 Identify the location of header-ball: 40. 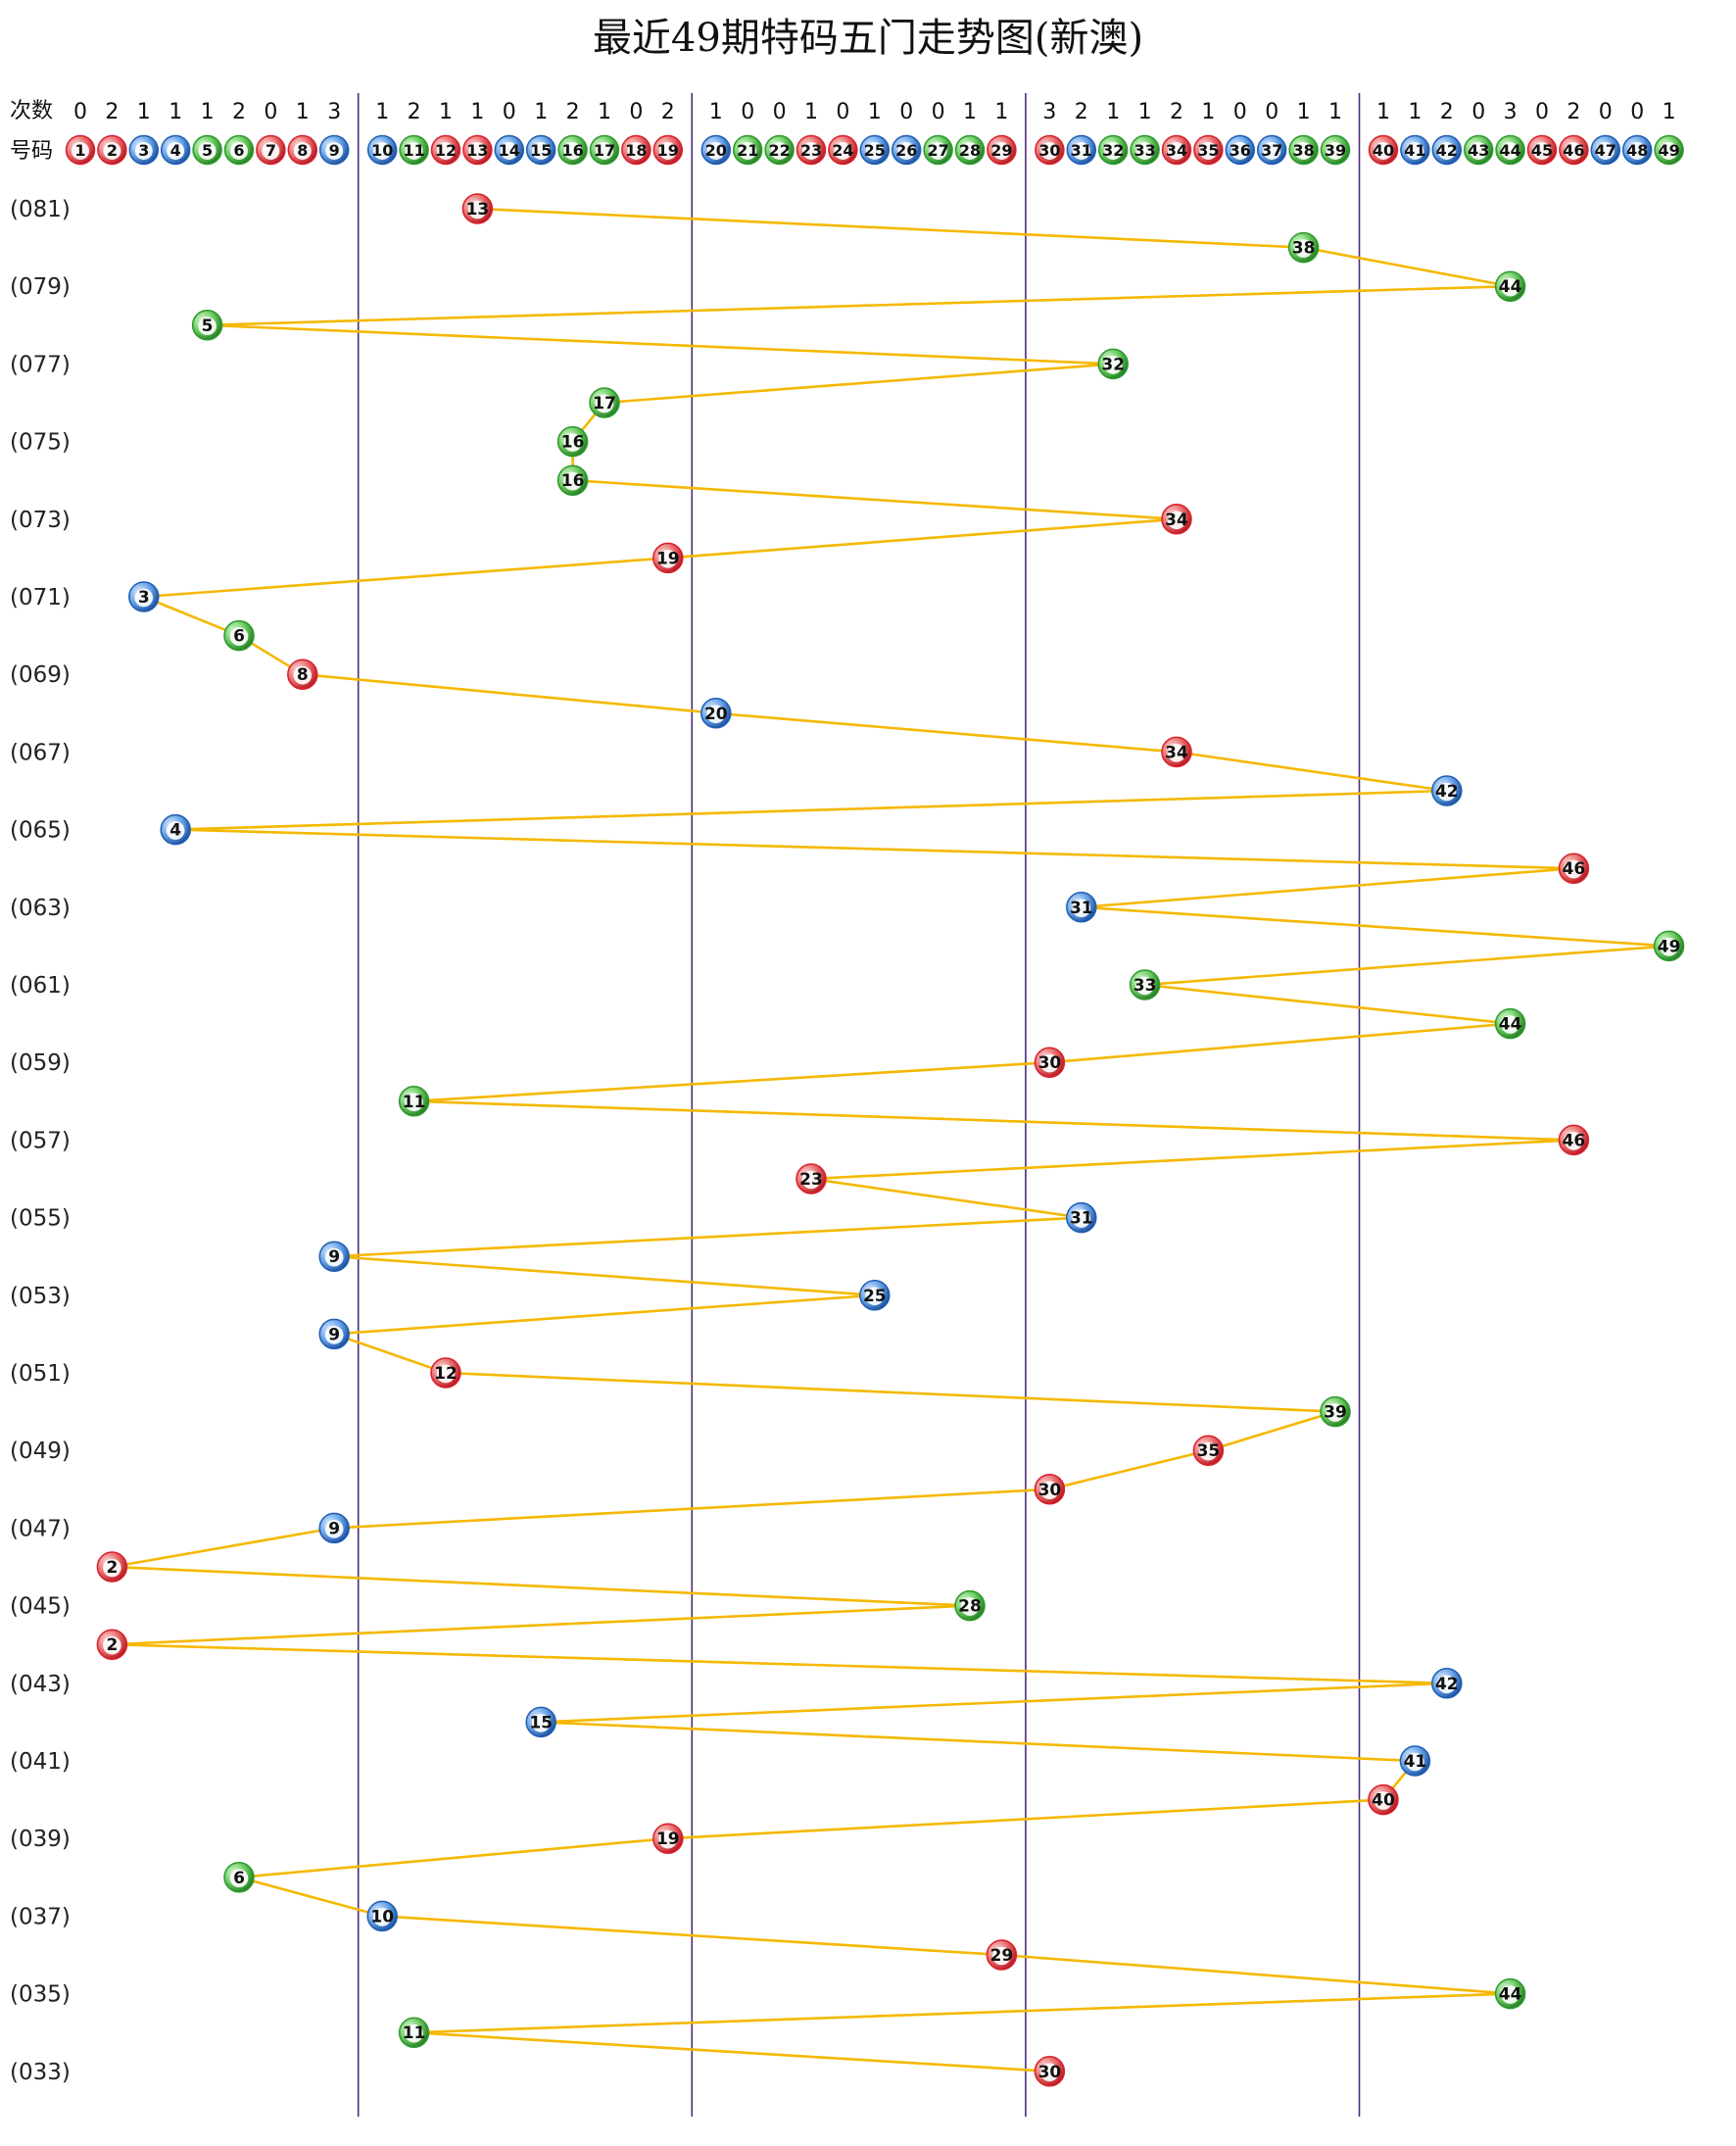
(1383, 150).